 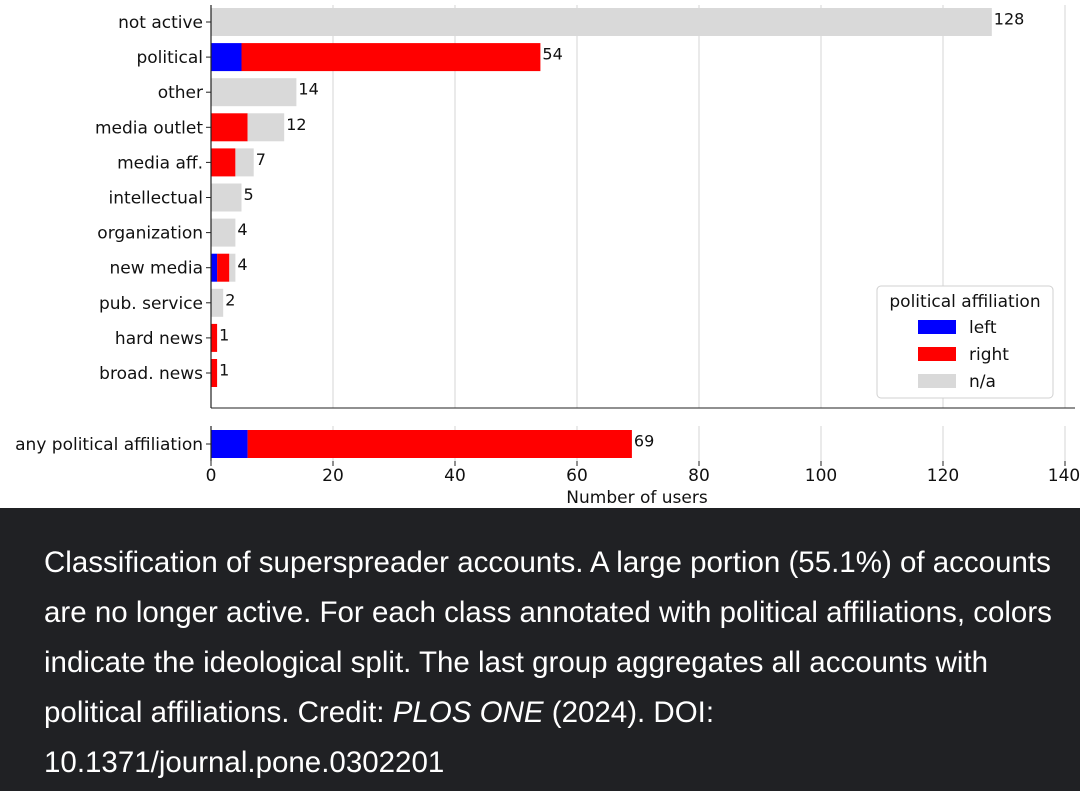 I want to click on data-label-new-media: 4, so click(x=242, y=264).